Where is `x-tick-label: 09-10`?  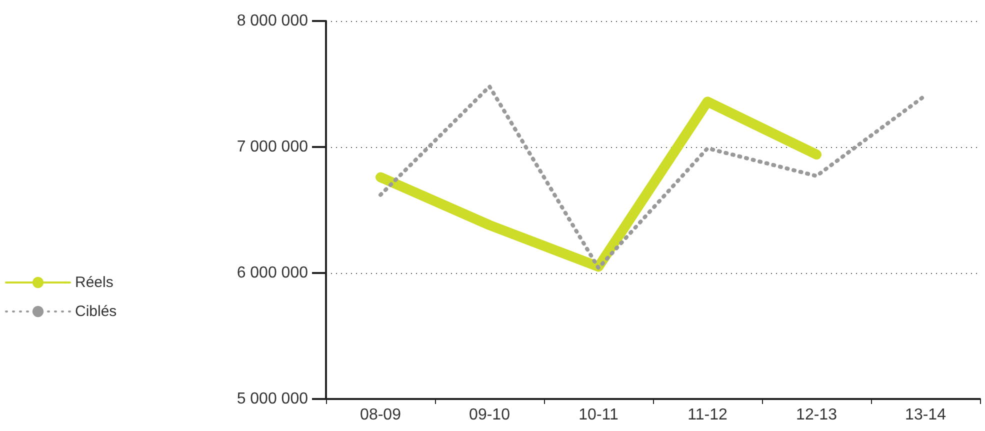
x-tick-label: 09-10 is located at coordinates (489, 415).